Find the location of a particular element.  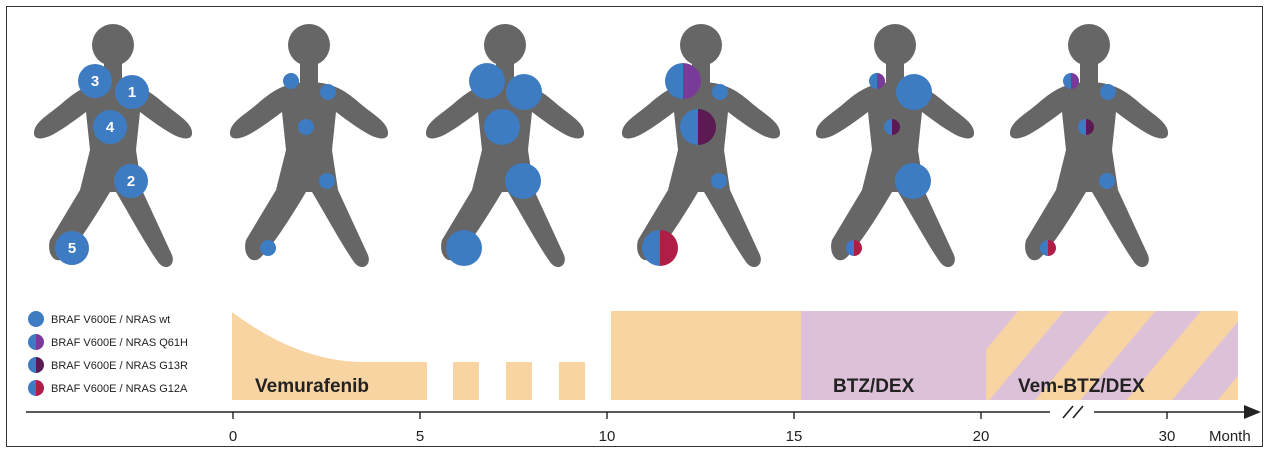

lesion-site-3: 3 is located at coordinates (95, 81).